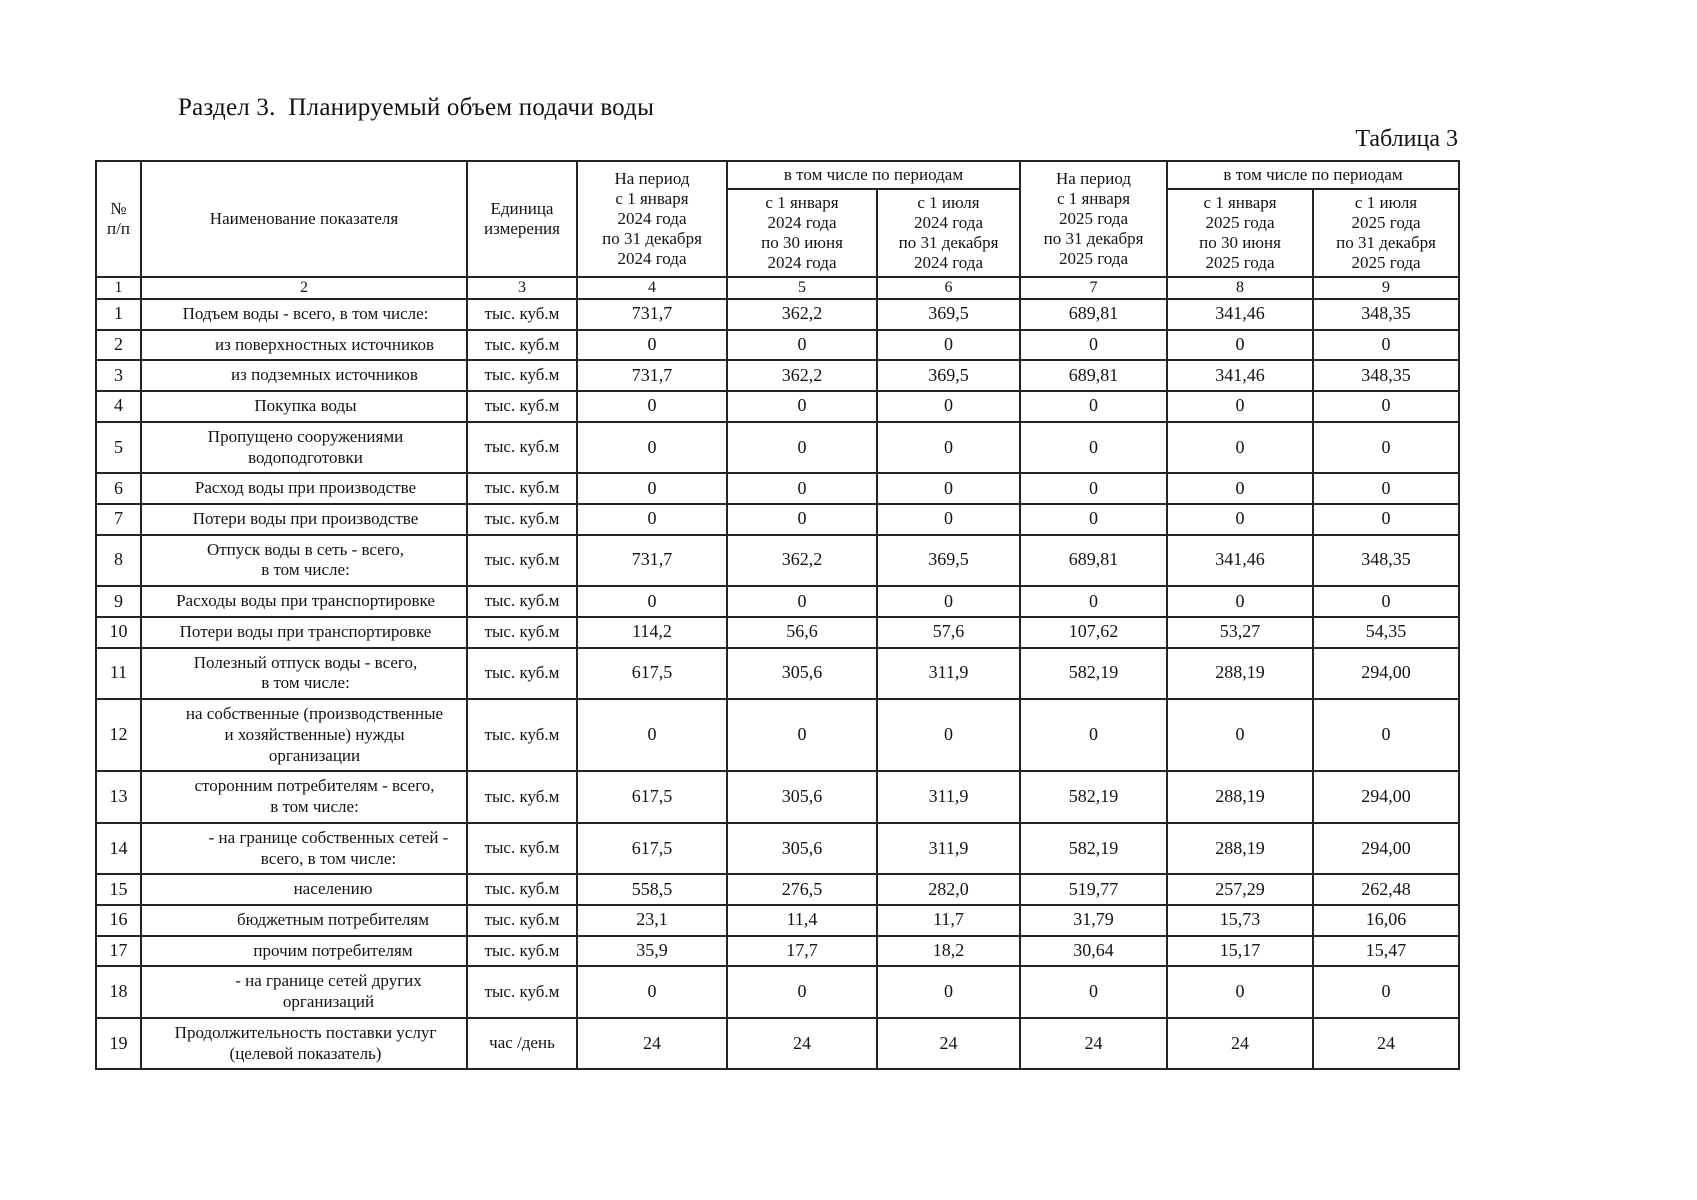 This screenshot has width=1697, height=1200. What do you see at coordinates (304, 488) in the screenshot?
I see `indicator-name-cell: Расход воды при производстве` at bounding box center [304, 488].